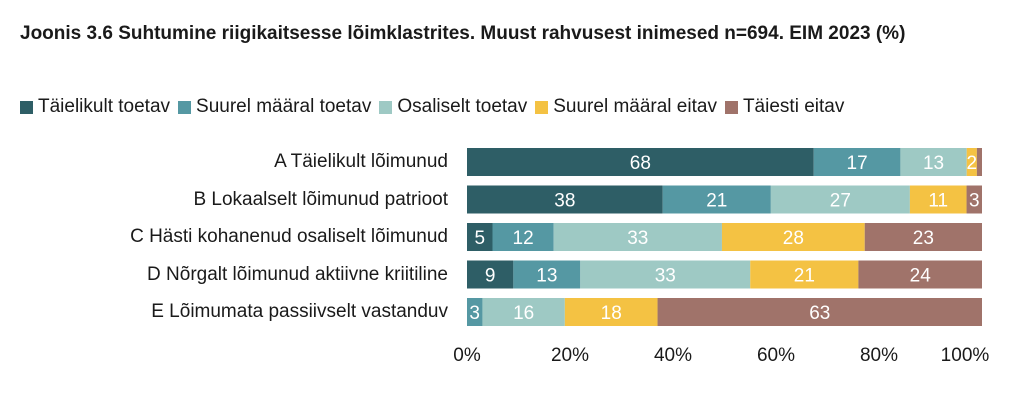 The height and width of the screenshot is (404, 1024). I want to click on data-label: 68, so click(640, 163).